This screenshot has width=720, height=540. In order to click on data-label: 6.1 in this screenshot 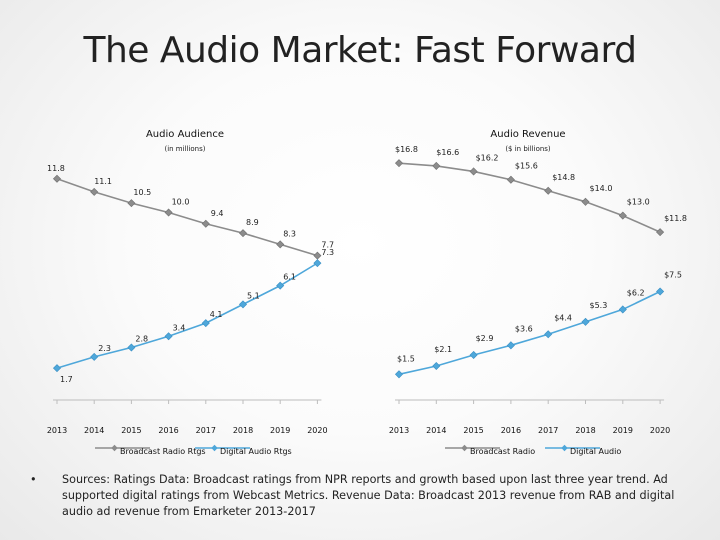, I will do `click(289, 277)`.